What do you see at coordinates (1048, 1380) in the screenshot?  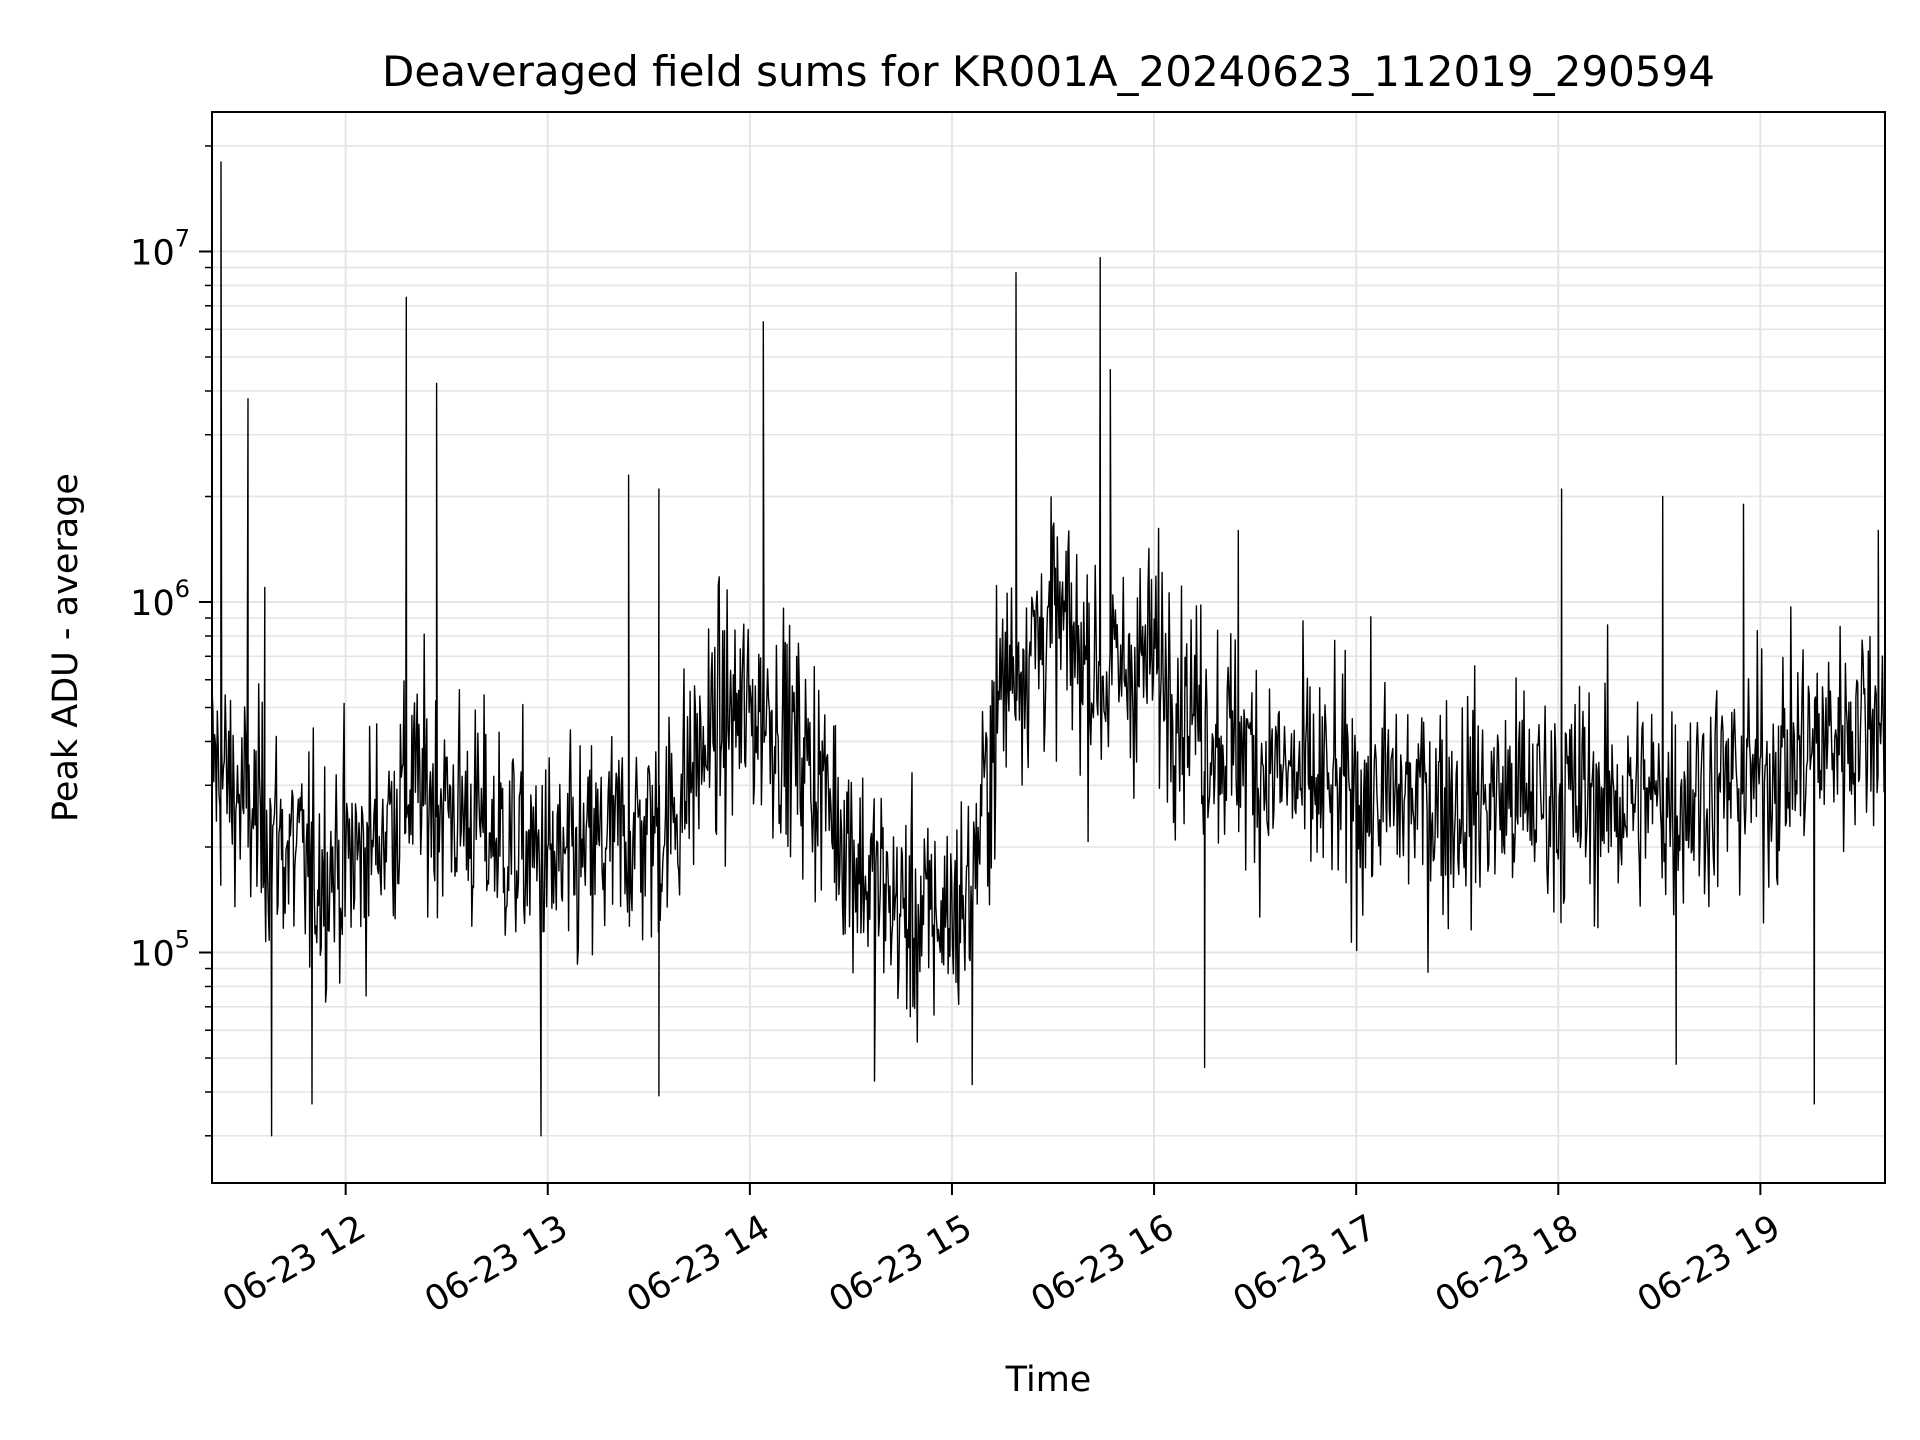 I see `x-axis-label: Time` at bounding box center [1048, 1380].